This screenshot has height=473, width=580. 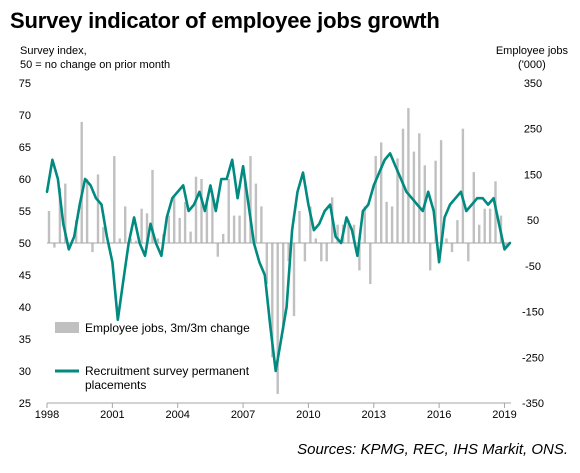 What do you see at coordinates (531, 51) in the screenshot?
I see `right-axis-title-line-1: Employee jobs` at bounding box center [531, 51].